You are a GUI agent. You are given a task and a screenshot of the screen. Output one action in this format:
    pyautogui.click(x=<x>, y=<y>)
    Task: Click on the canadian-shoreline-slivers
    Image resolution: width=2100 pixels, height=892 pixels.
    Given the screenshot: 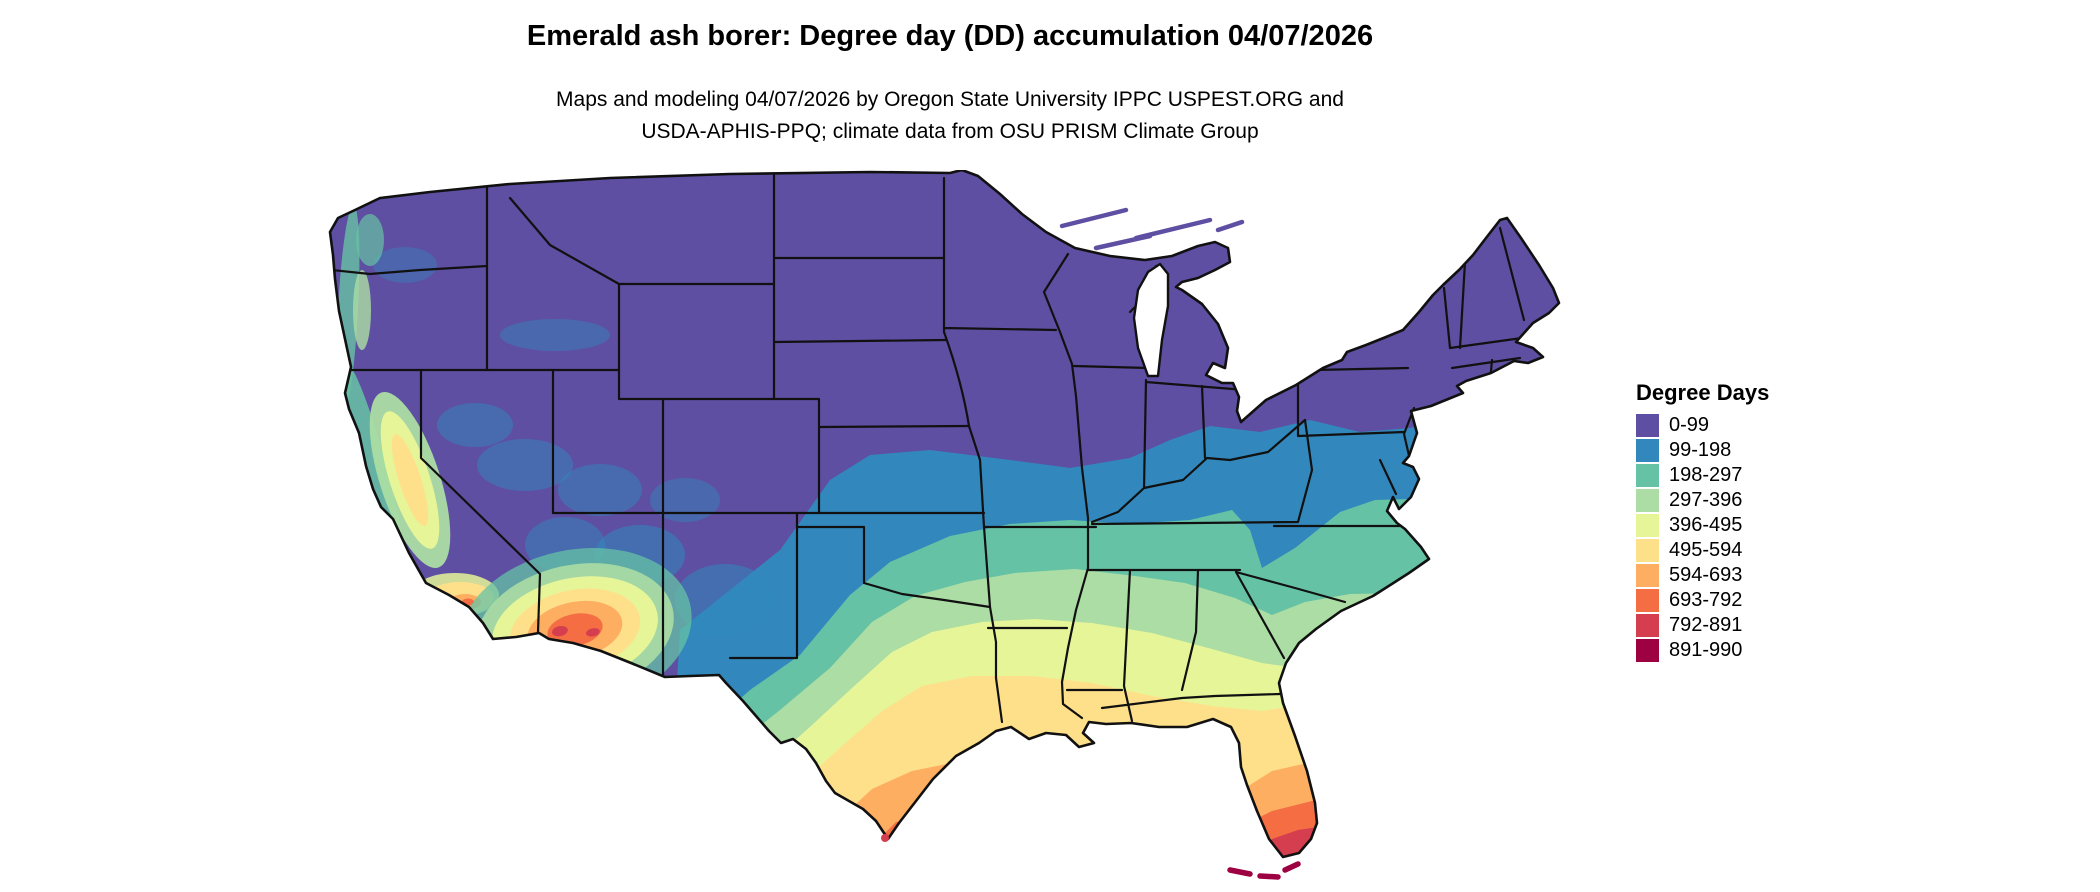 What is the action you would take?
    pyautogui.click(x=1152, y=229)
    